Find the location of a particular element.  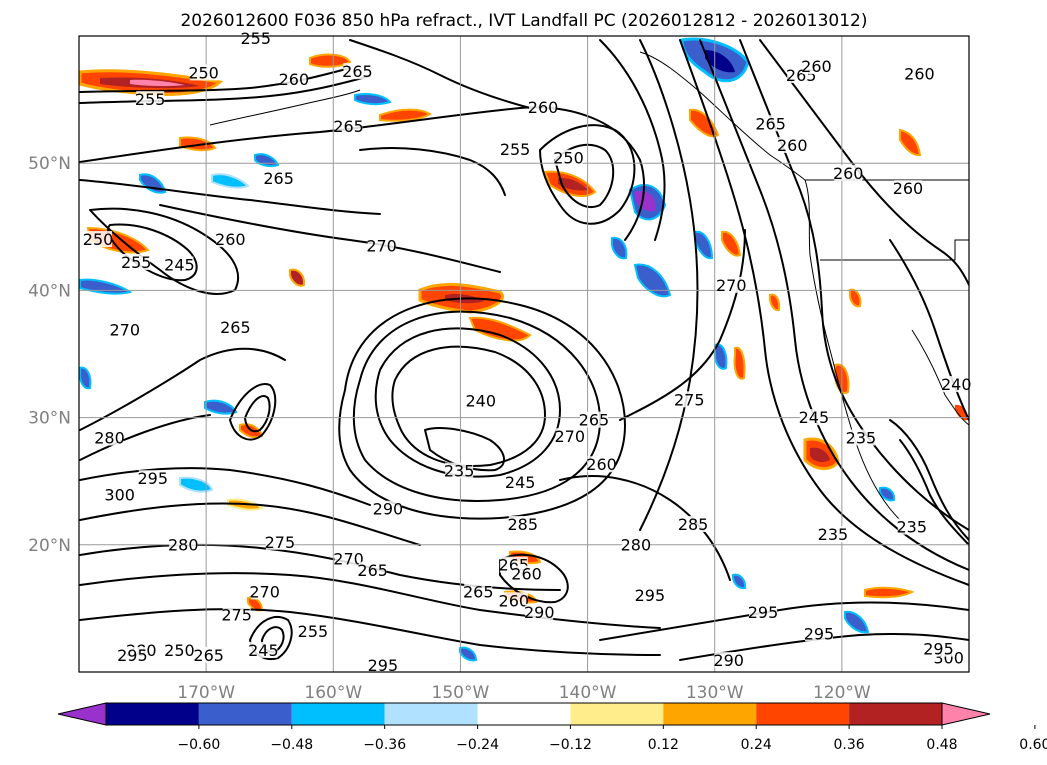

contour-label-text: 255 is located at coordinates (313, 631).